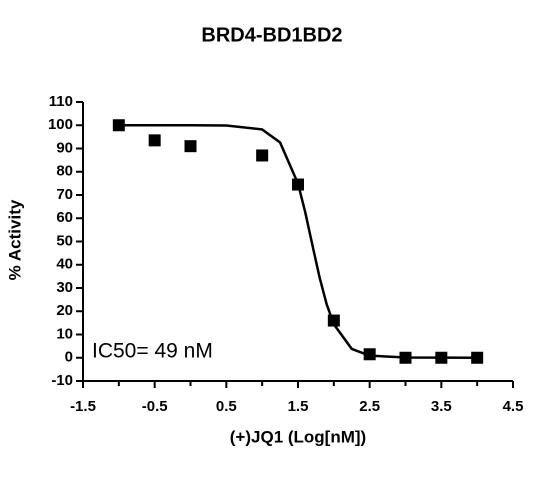  I want to click on x-tick-label: 3.5, so click(441, 406).